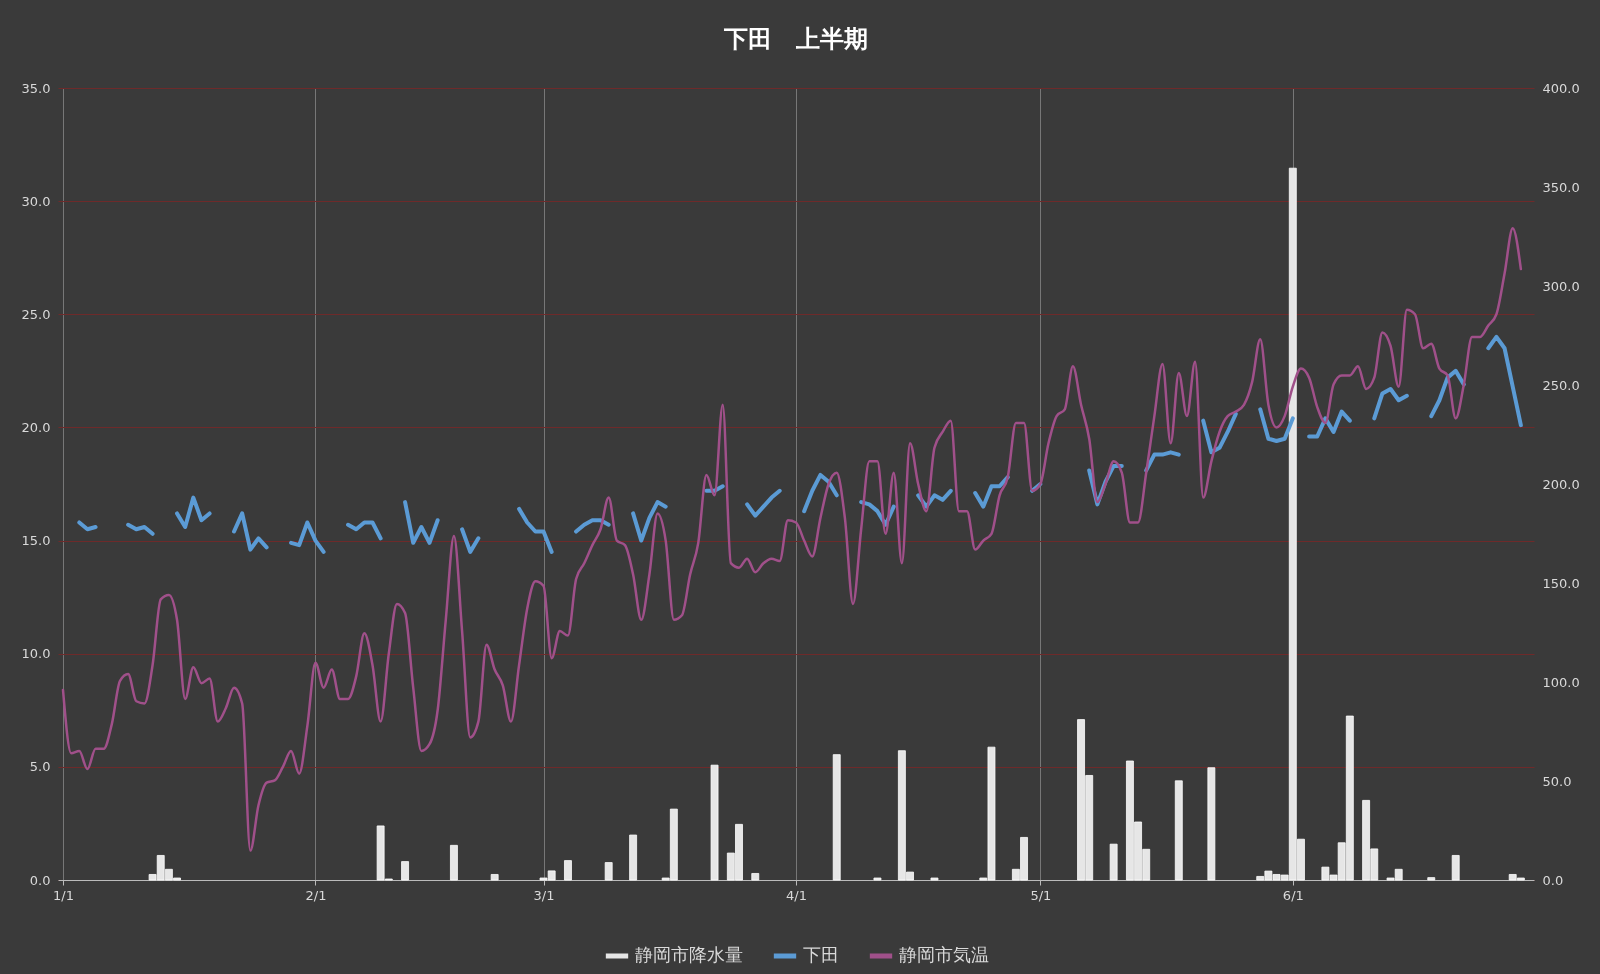 This screenshot has width=1600, height=974. What do you see at coordinates (1557, 781) in the screenshot?
I see `y2-tick-label: 50.0` at bounding box center [1557, 781].